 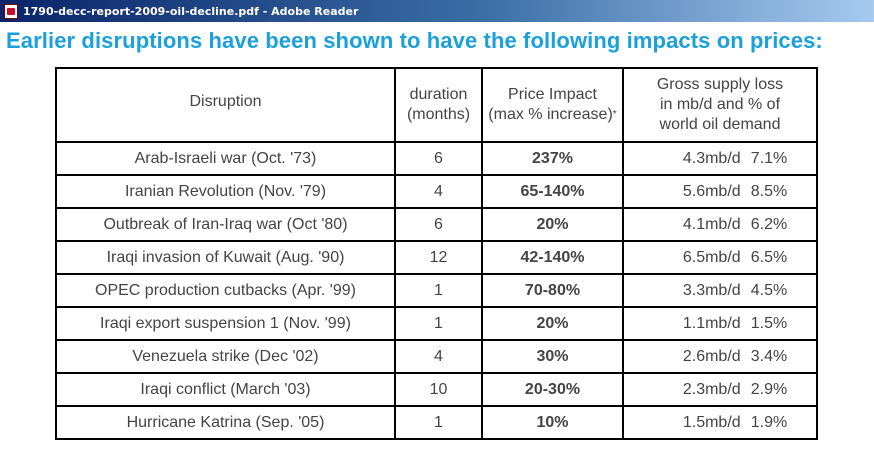 I want to click on header-impact-footnote-mark: *, so click(x=614, y=114).